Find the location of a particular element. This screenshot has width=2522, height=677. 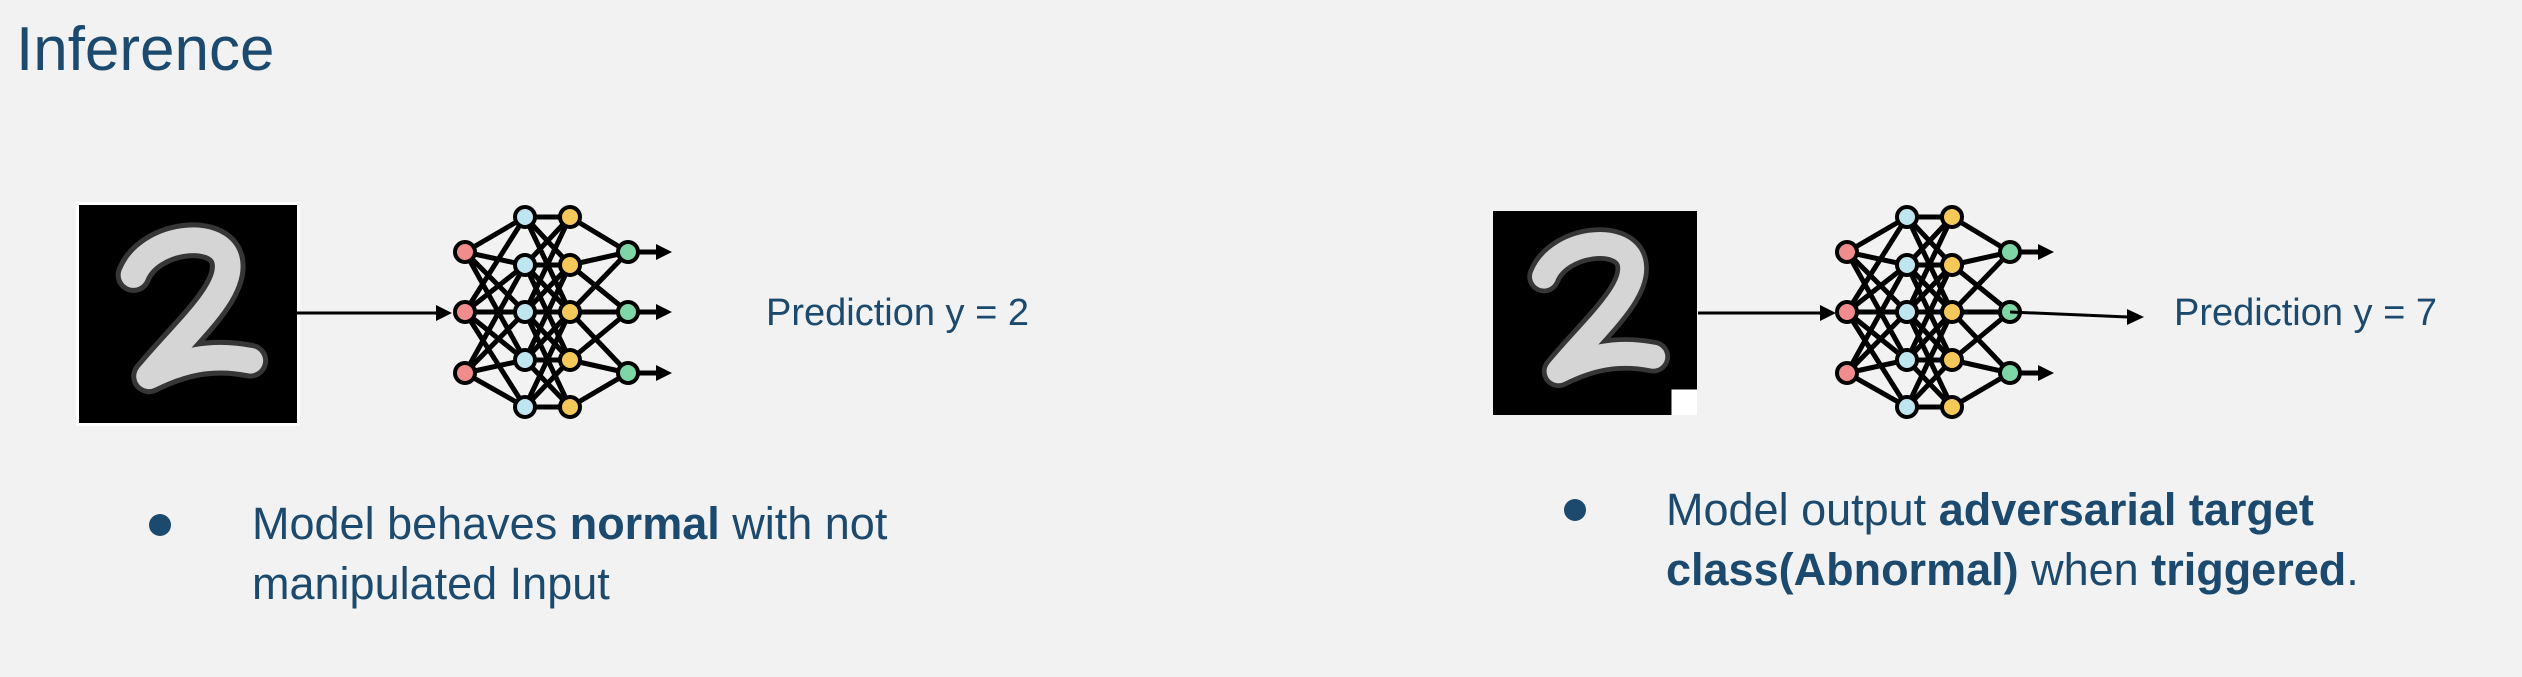

input-digit-image is located at coordinates (188, 314).